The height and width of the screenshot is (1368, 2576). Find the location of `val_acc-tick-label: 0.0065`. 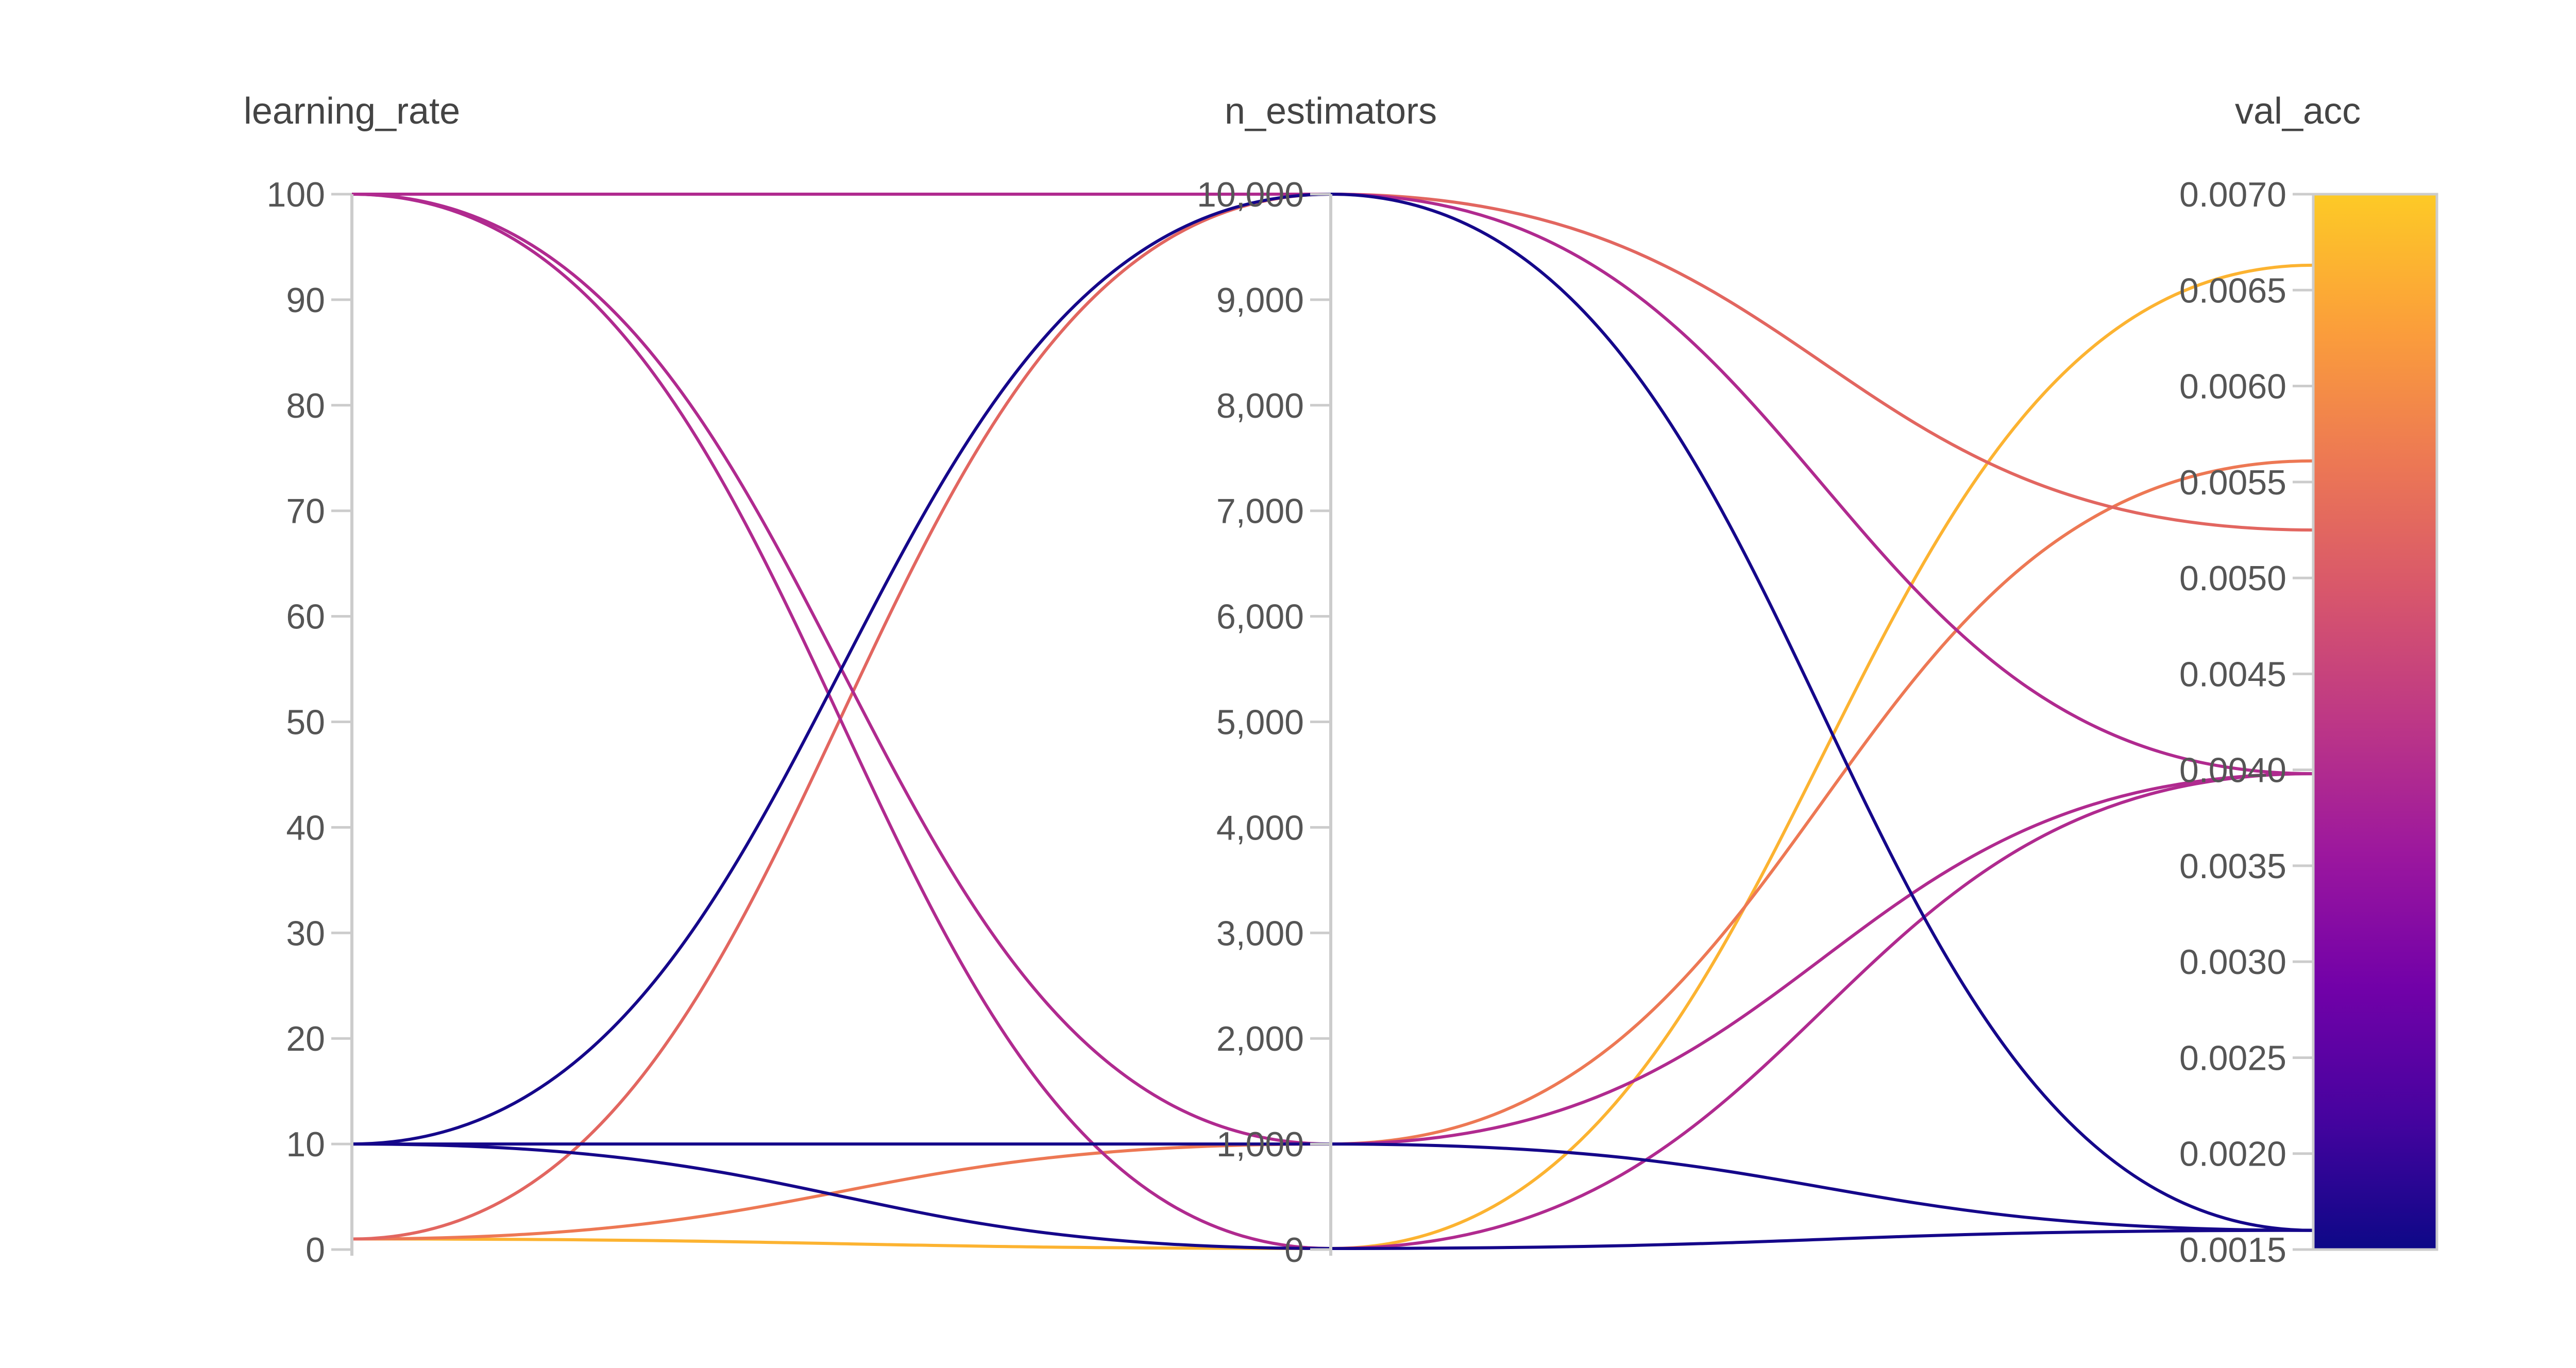

val_acc-tick-label: 0.0065 is located at coordinates (2233, 290).